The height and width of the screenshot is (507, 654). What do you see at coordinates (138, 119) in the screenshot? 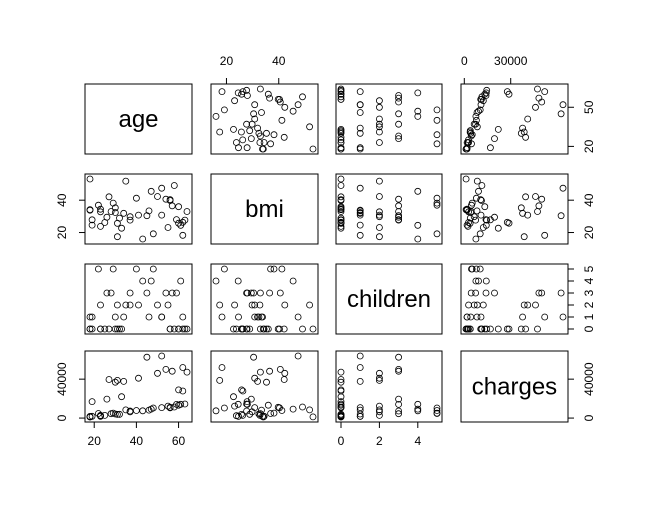
I see `panel-age-vs-age: age` at bounding box center [138, 119].